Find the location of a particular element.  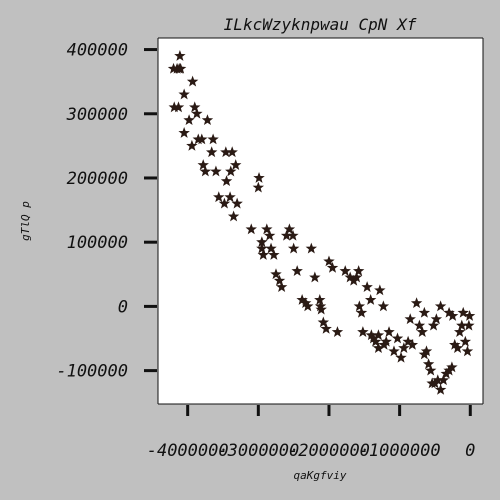

x-tick-label-1: -3000000 is located at coordinates (258, 451).